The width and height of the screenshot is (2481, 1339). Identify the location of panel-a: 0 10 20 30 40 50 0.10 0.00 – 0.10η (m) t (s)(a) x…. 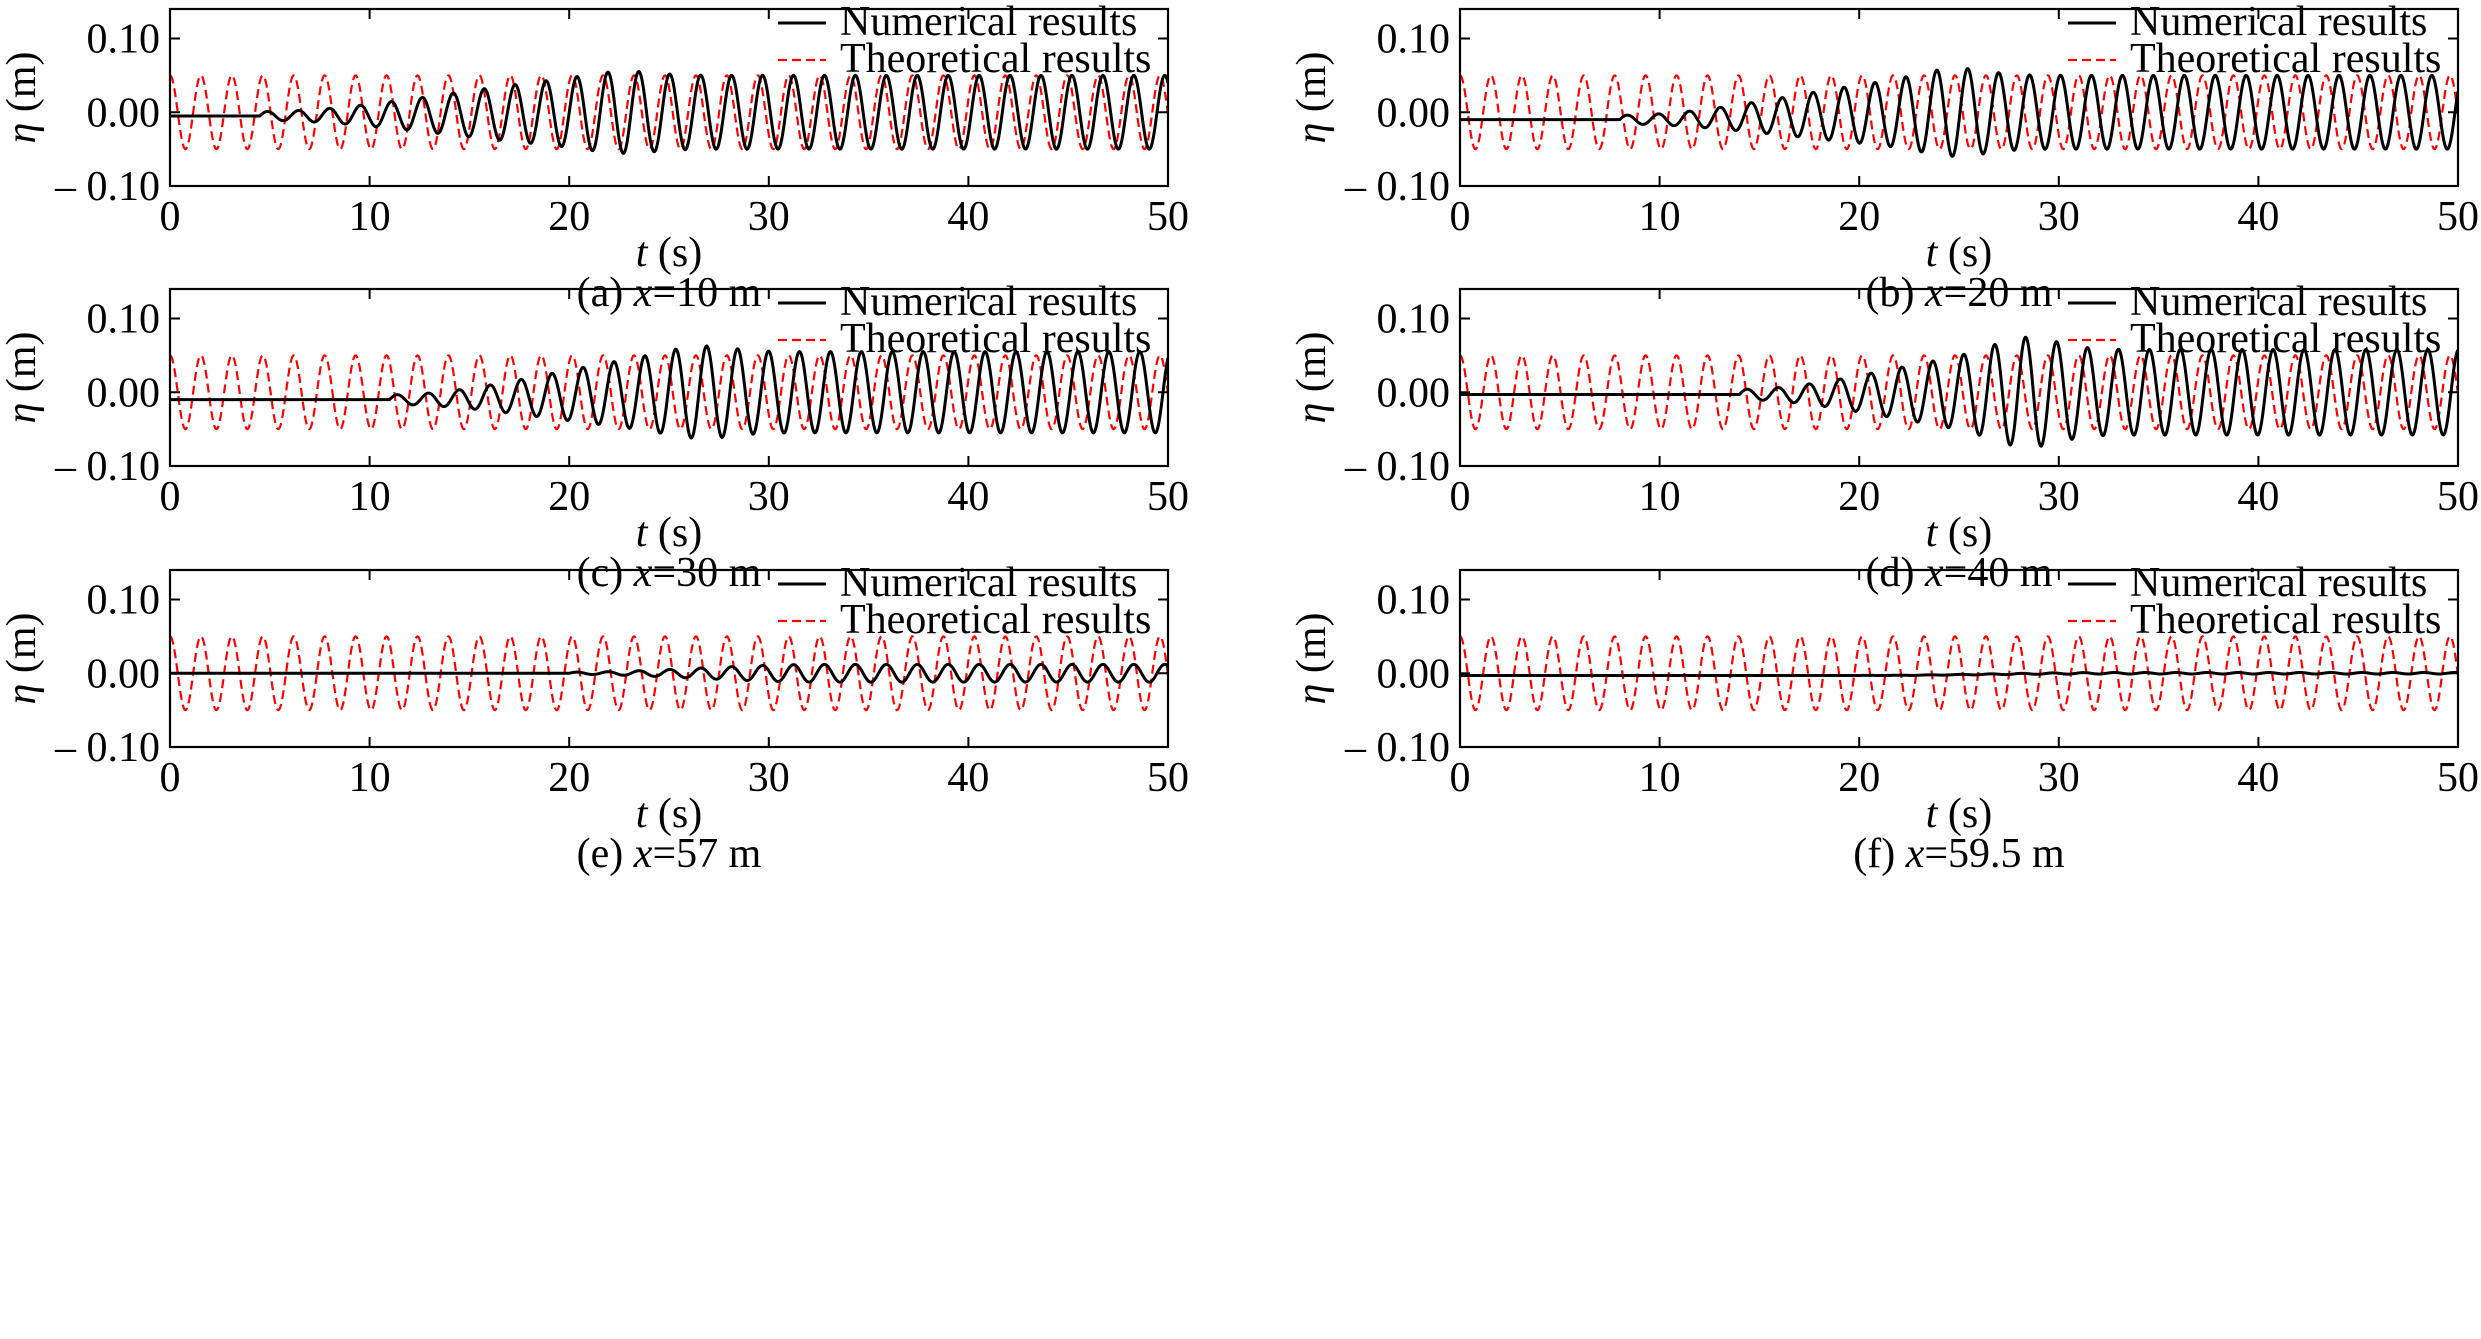
(594, 158).